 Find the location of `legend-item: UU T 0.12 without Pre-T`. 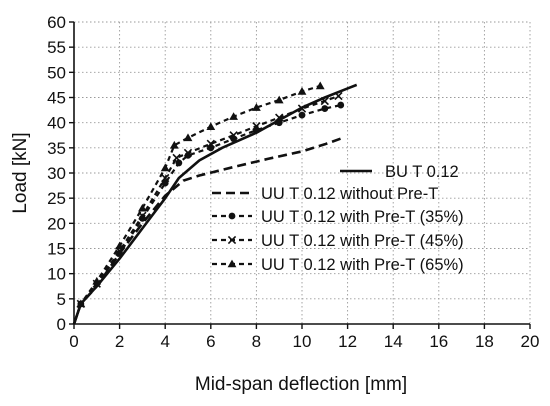

legend-item: UU T 0.12 without Pre-T is located at coordinates (325, 194).